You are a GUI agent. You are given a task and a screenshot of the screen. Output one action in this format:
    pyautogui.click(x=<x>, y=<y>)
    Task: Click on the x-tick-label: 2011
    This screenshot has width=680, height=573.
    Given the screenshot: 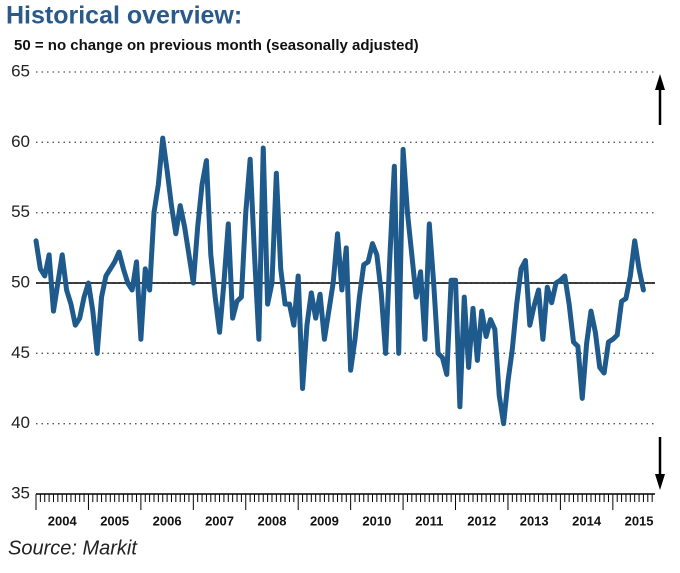 What is the action you would take?
    pyautogui.click(x=429, y=520)
    